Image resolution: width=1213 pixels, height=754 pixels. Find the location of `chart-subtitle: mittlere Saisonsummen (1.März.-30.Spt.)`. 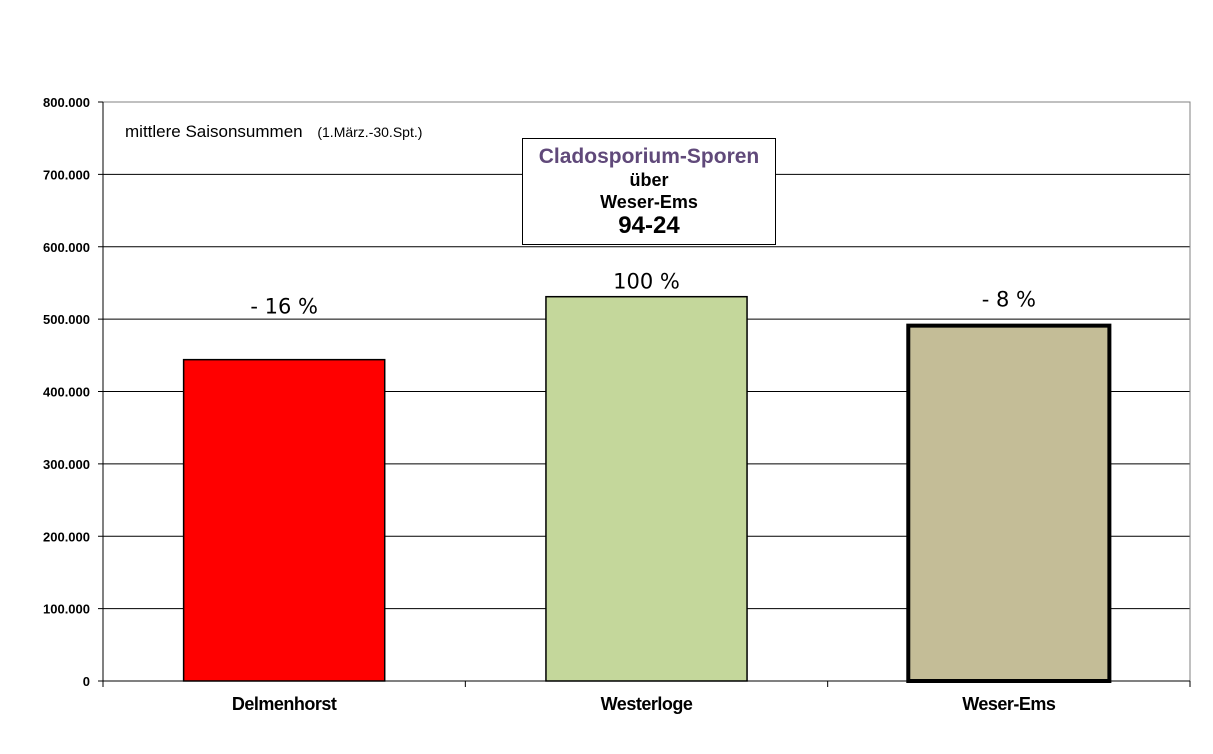

chart-subtitle: mittlere Saisonsummen (1.März.-30.Spt.) is located at coordinates (273, 131).